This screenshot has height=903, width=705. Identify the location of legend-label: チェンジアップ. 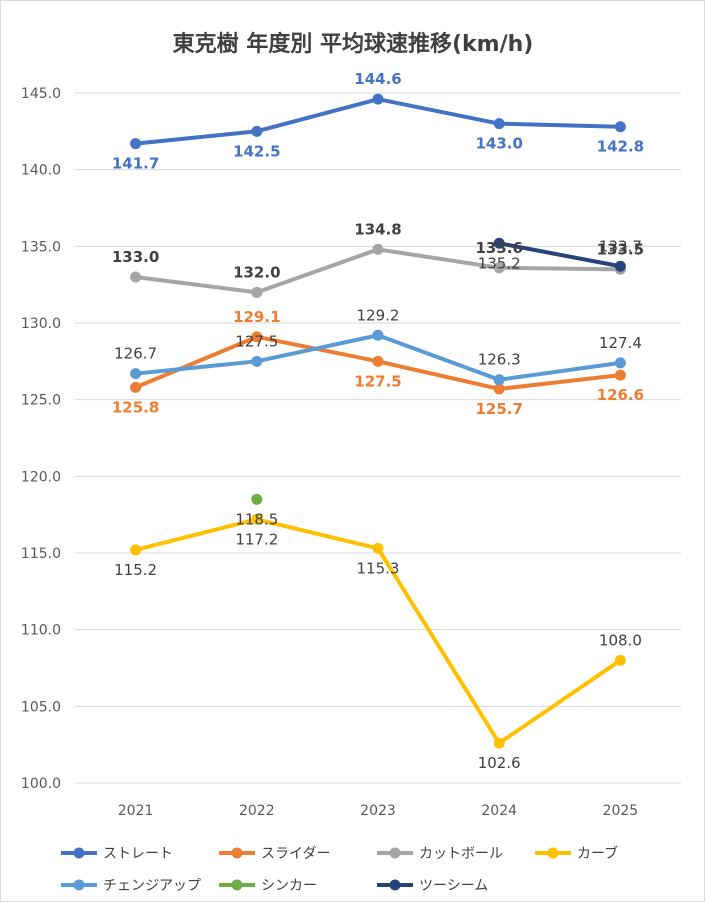
(152, 886).